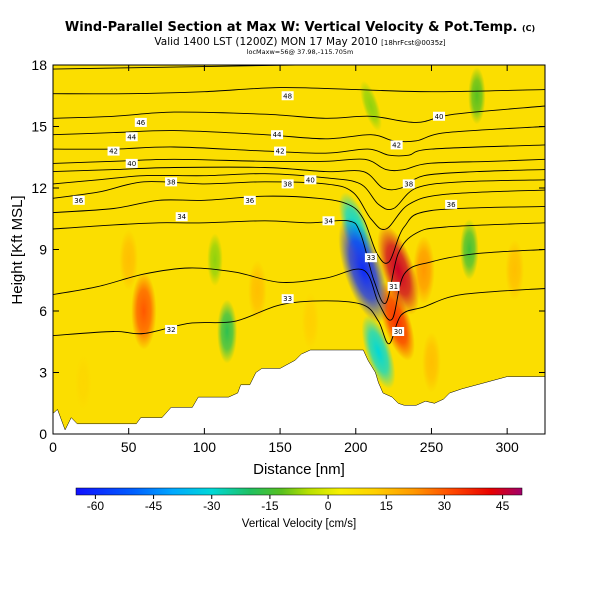  Describe the element at coordinates (270, 506) in the screenshot. I see `colorbar-tick-label: -15` at that location.